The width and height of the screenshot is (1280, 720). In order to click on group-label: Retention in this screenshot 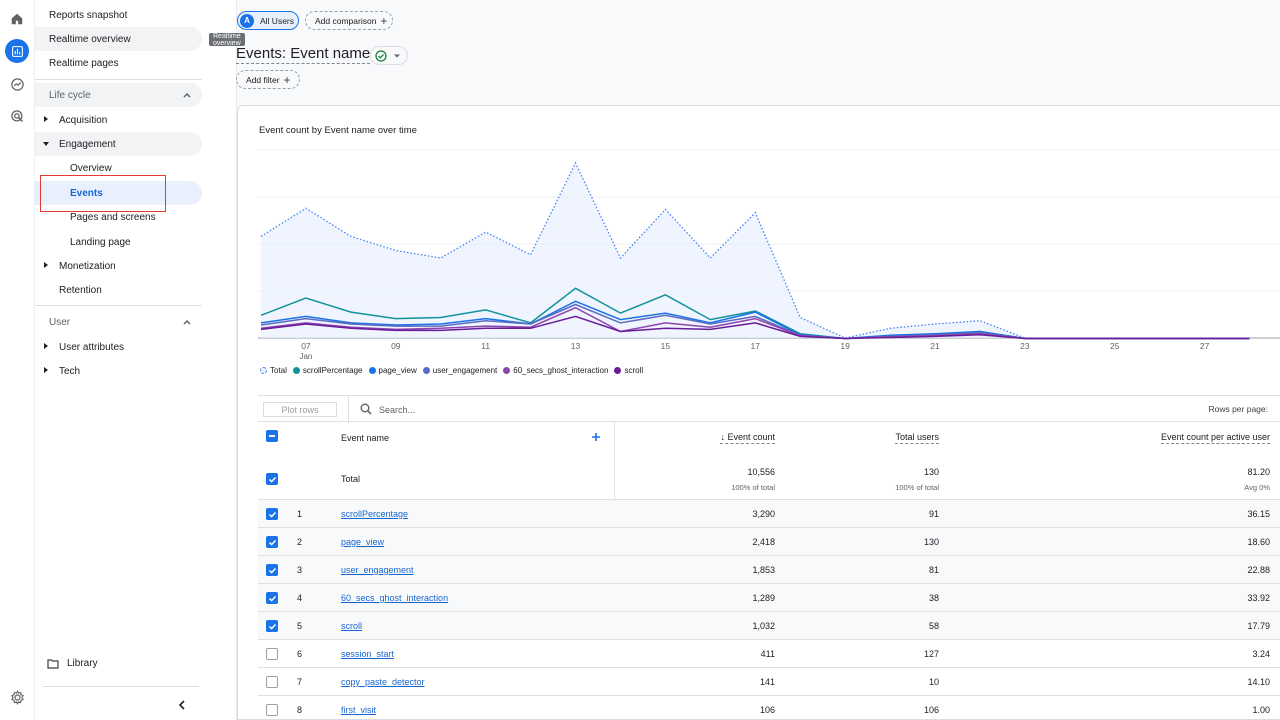, I will do `click(80, 290)`.